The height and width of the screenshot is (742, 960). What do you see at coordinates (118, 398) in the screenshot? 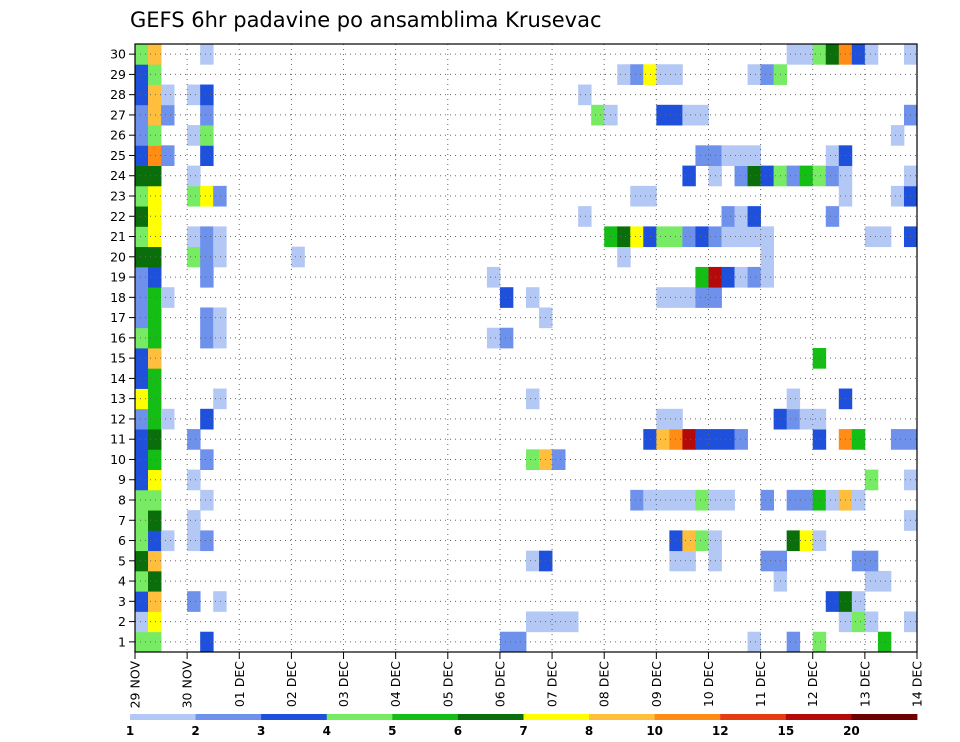
I see `y-tick-label: 13` at bounding box center [118, 398].